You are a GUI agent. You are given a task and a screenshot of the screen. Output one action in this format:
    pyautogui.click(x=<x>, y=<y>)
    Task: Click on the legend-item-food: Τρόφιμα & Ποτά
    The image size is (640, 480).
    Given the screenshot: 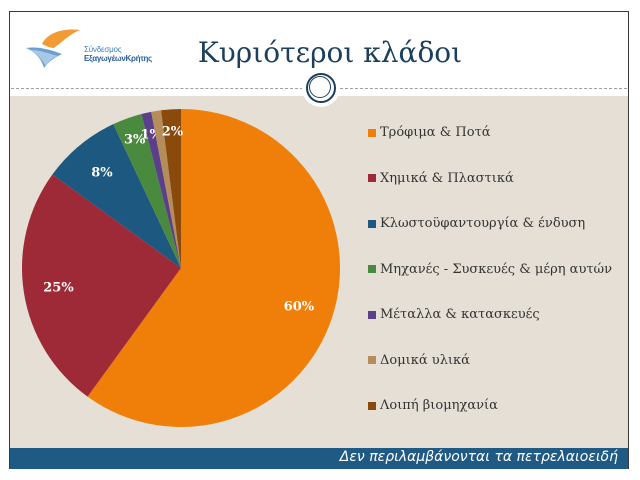 What is the action you would take?
    pyautogui.click(x=429, y=132)
    